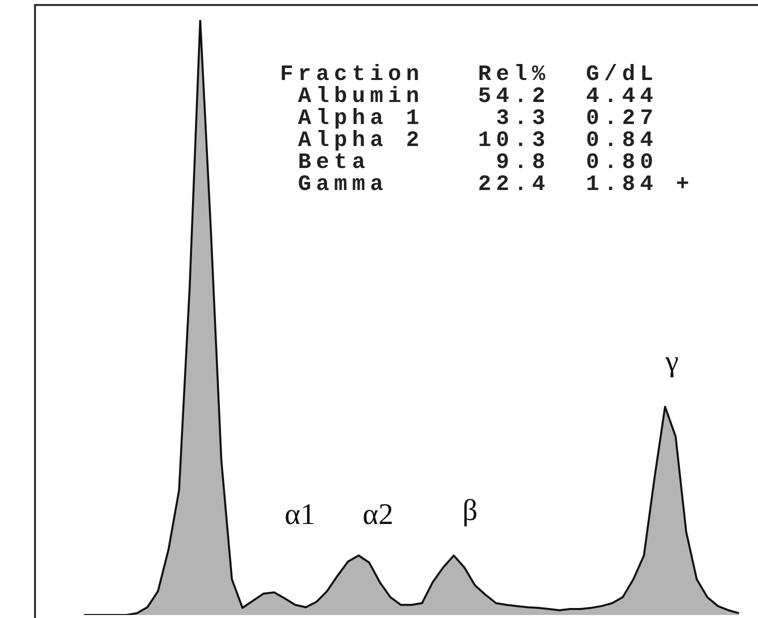 The height and width of the screenshot is (618, 758). Describe the element at coordinates (478, 118) in the screenshot. I see `annotation: Alpha 1 3.3 0.27` at that location.